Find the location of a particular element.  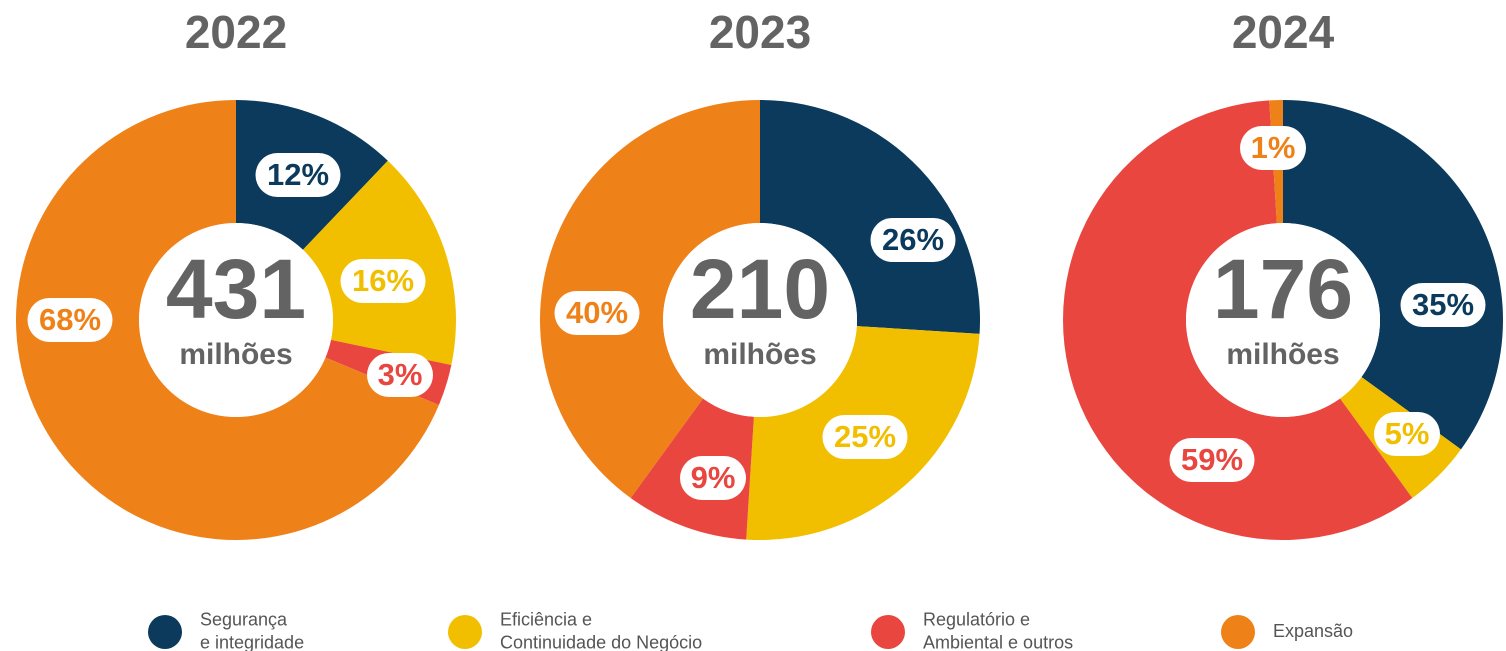

center-total: 431 is located at coordinates (236, 289).